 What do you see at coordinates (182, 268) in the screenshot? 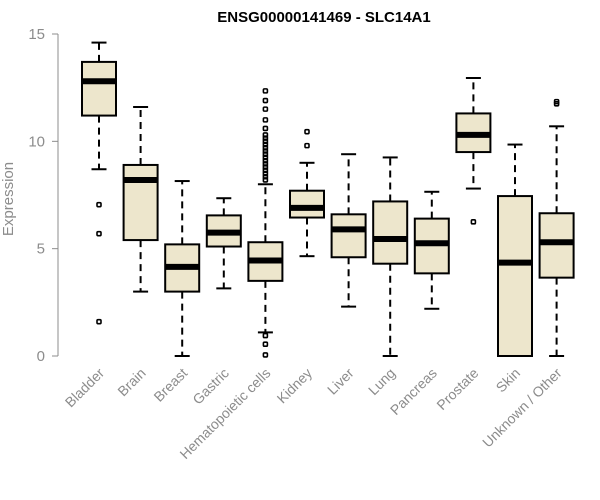
I see `box-breast` at bounding box center [182, 268].